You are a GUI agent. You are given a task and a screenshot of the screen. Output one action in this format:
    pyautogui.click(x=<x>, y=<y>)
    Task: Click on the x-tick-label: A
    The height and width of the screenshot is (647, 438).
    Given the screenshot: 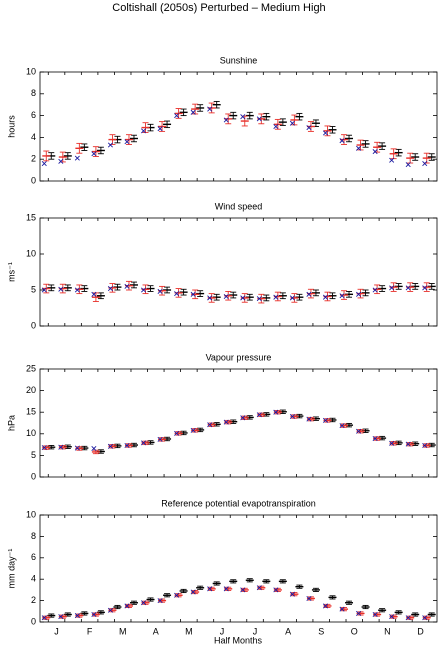 What is the action you would take?
    pyautogui.click(x=288, y=631)
    